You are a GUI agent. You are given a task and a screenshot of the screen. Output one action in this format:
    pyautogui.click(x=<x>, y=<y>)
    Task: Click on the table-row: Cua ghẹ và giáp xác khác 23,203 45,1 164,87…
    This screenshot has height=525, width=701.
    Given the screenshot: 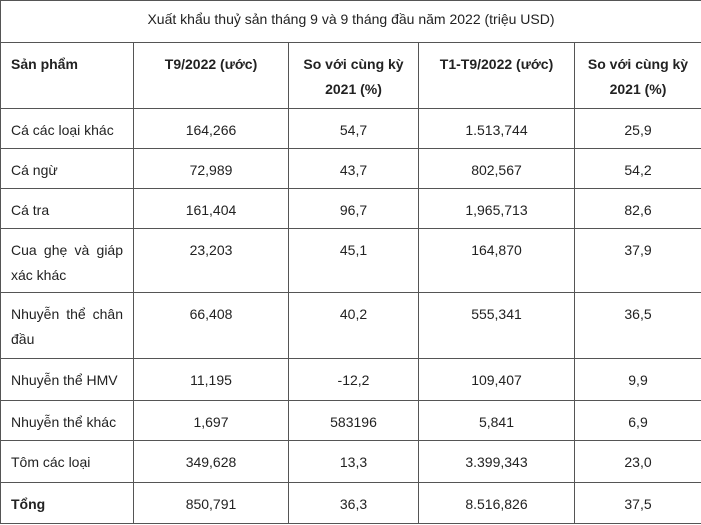 What is the action you would take?
    pyautogui.click(x=350, y=260)
    